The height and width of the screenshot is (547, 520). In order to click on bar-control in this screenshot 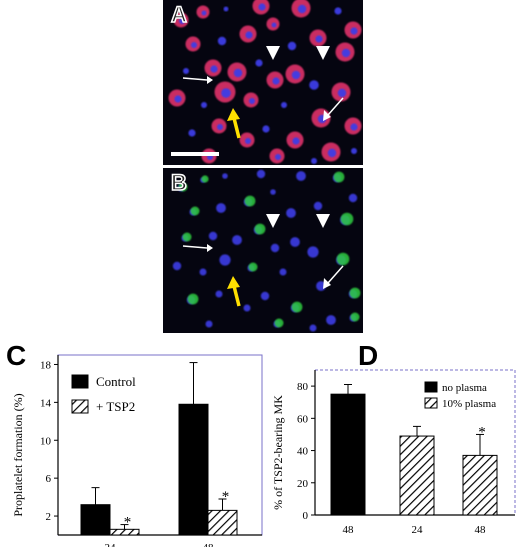, I will do `click(193, 469)`.